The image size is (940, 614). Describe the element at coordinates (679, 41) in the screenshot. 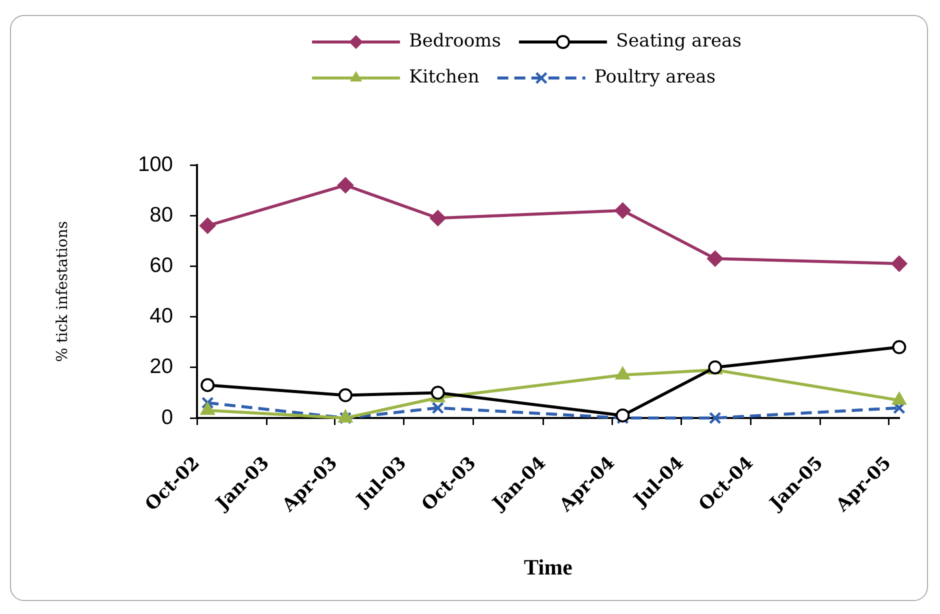

I see `legend-label: Seating areas` at that location.